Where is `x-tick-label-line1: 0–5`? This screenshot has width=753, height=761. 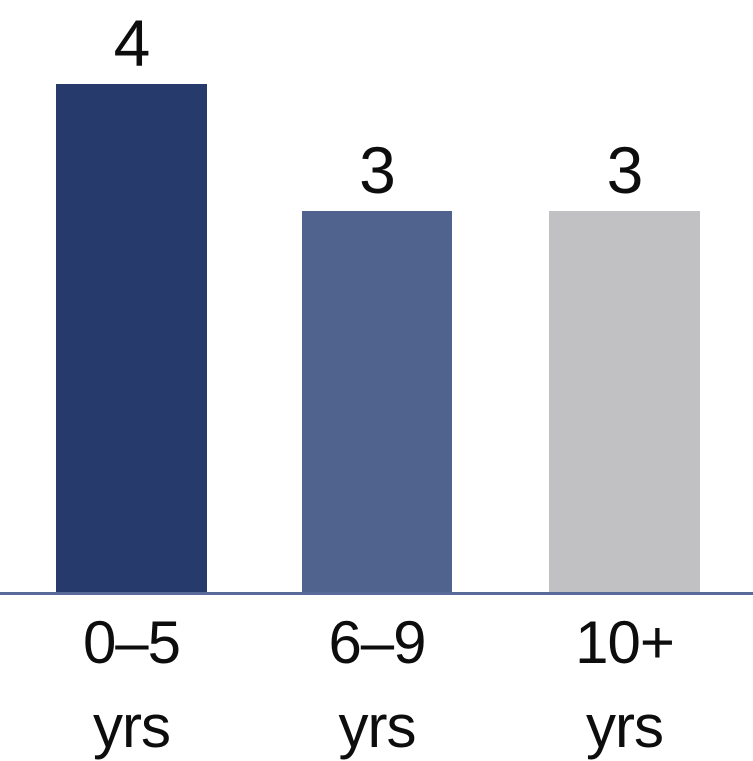
x-tick-label-line1: 0–5 is located at coordinates (131, 642).